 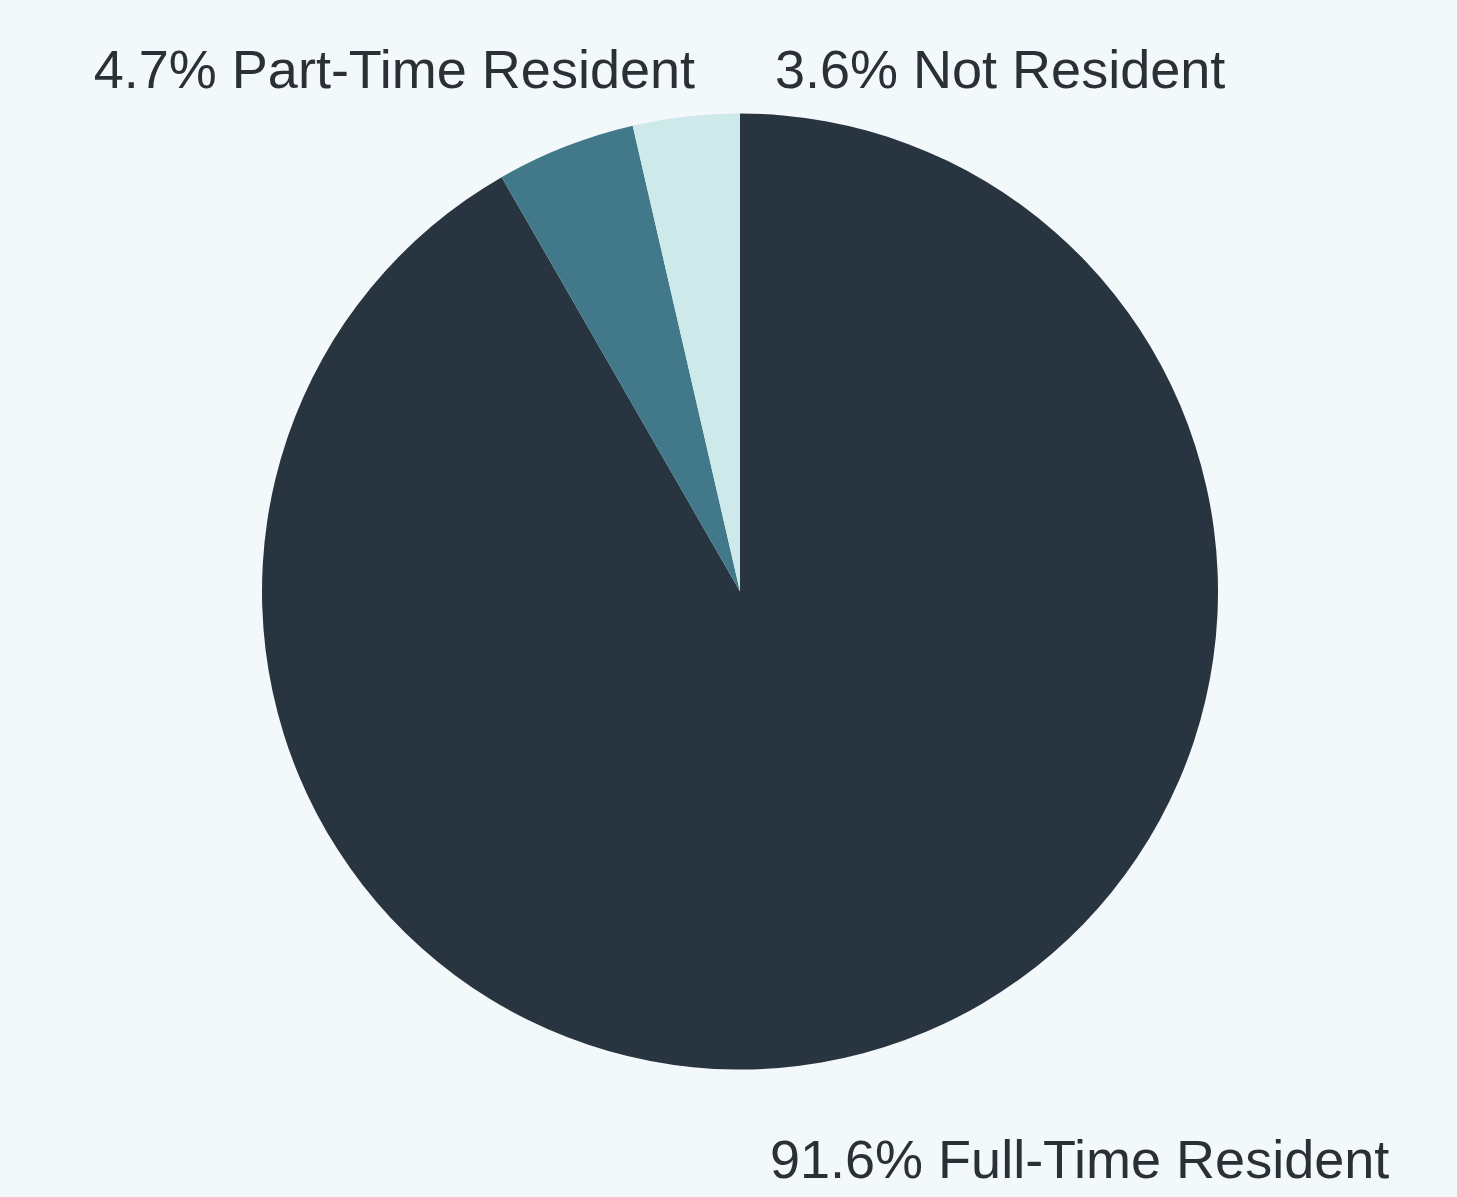 What do you see at coordinates (1000, 69) in the screenshot?
I see `slice-label: 3.6% Not Resident` at bounding box center [1000, 69].